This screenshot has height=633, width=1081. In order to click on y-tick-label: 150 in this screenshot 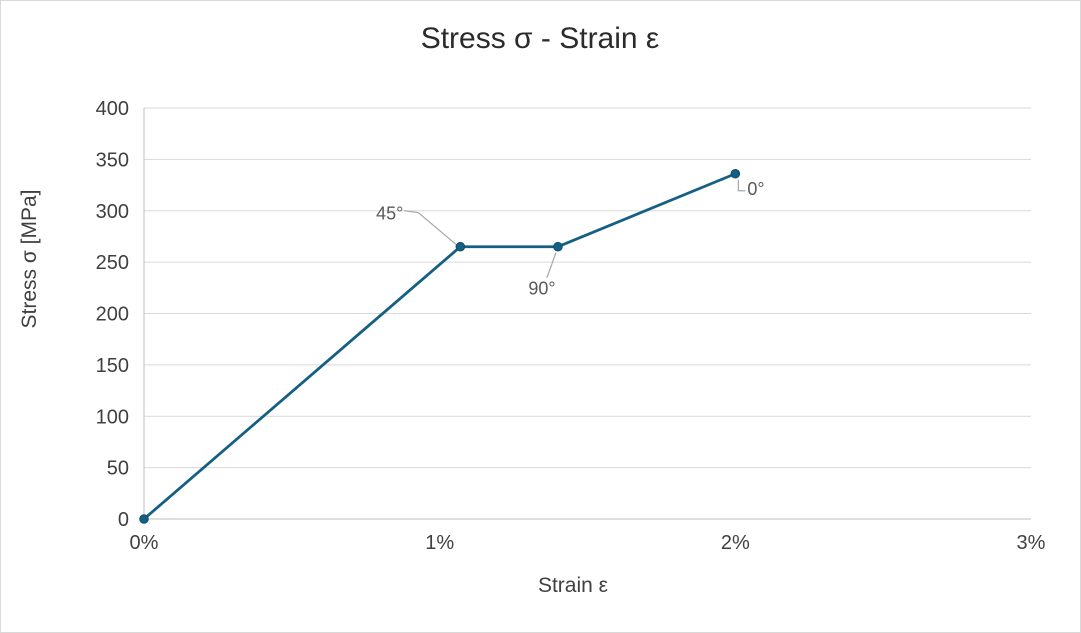, I will do `click(112, 366)`.